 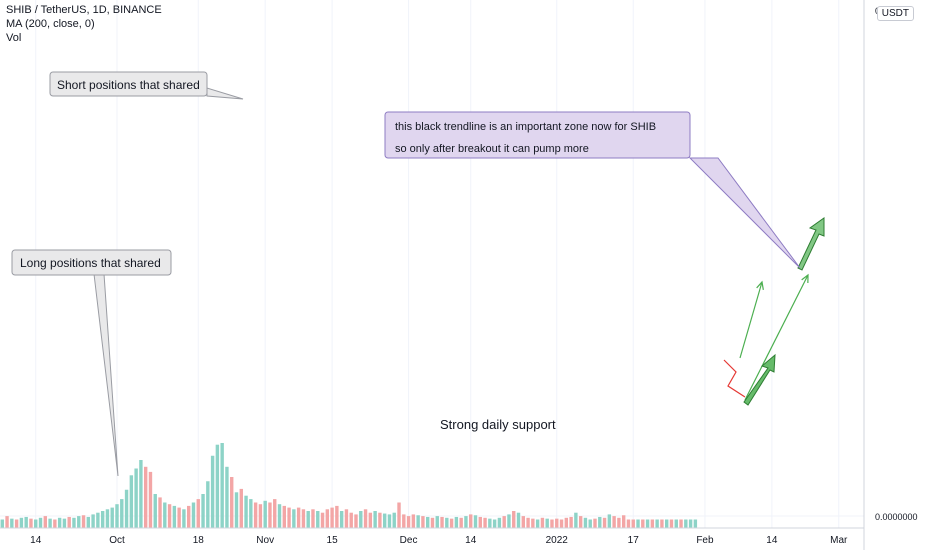 I want to click on x-tick-label: 2022, so click(x=557, y=540).